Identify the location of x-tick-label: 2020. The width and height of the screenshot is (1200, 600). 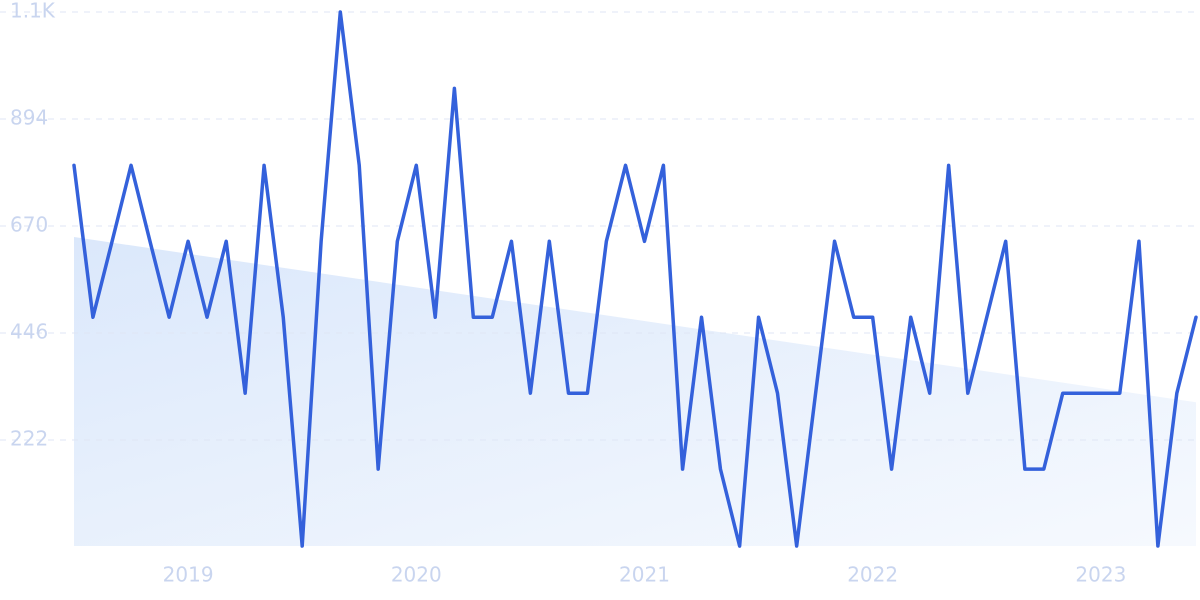
(416, 575).